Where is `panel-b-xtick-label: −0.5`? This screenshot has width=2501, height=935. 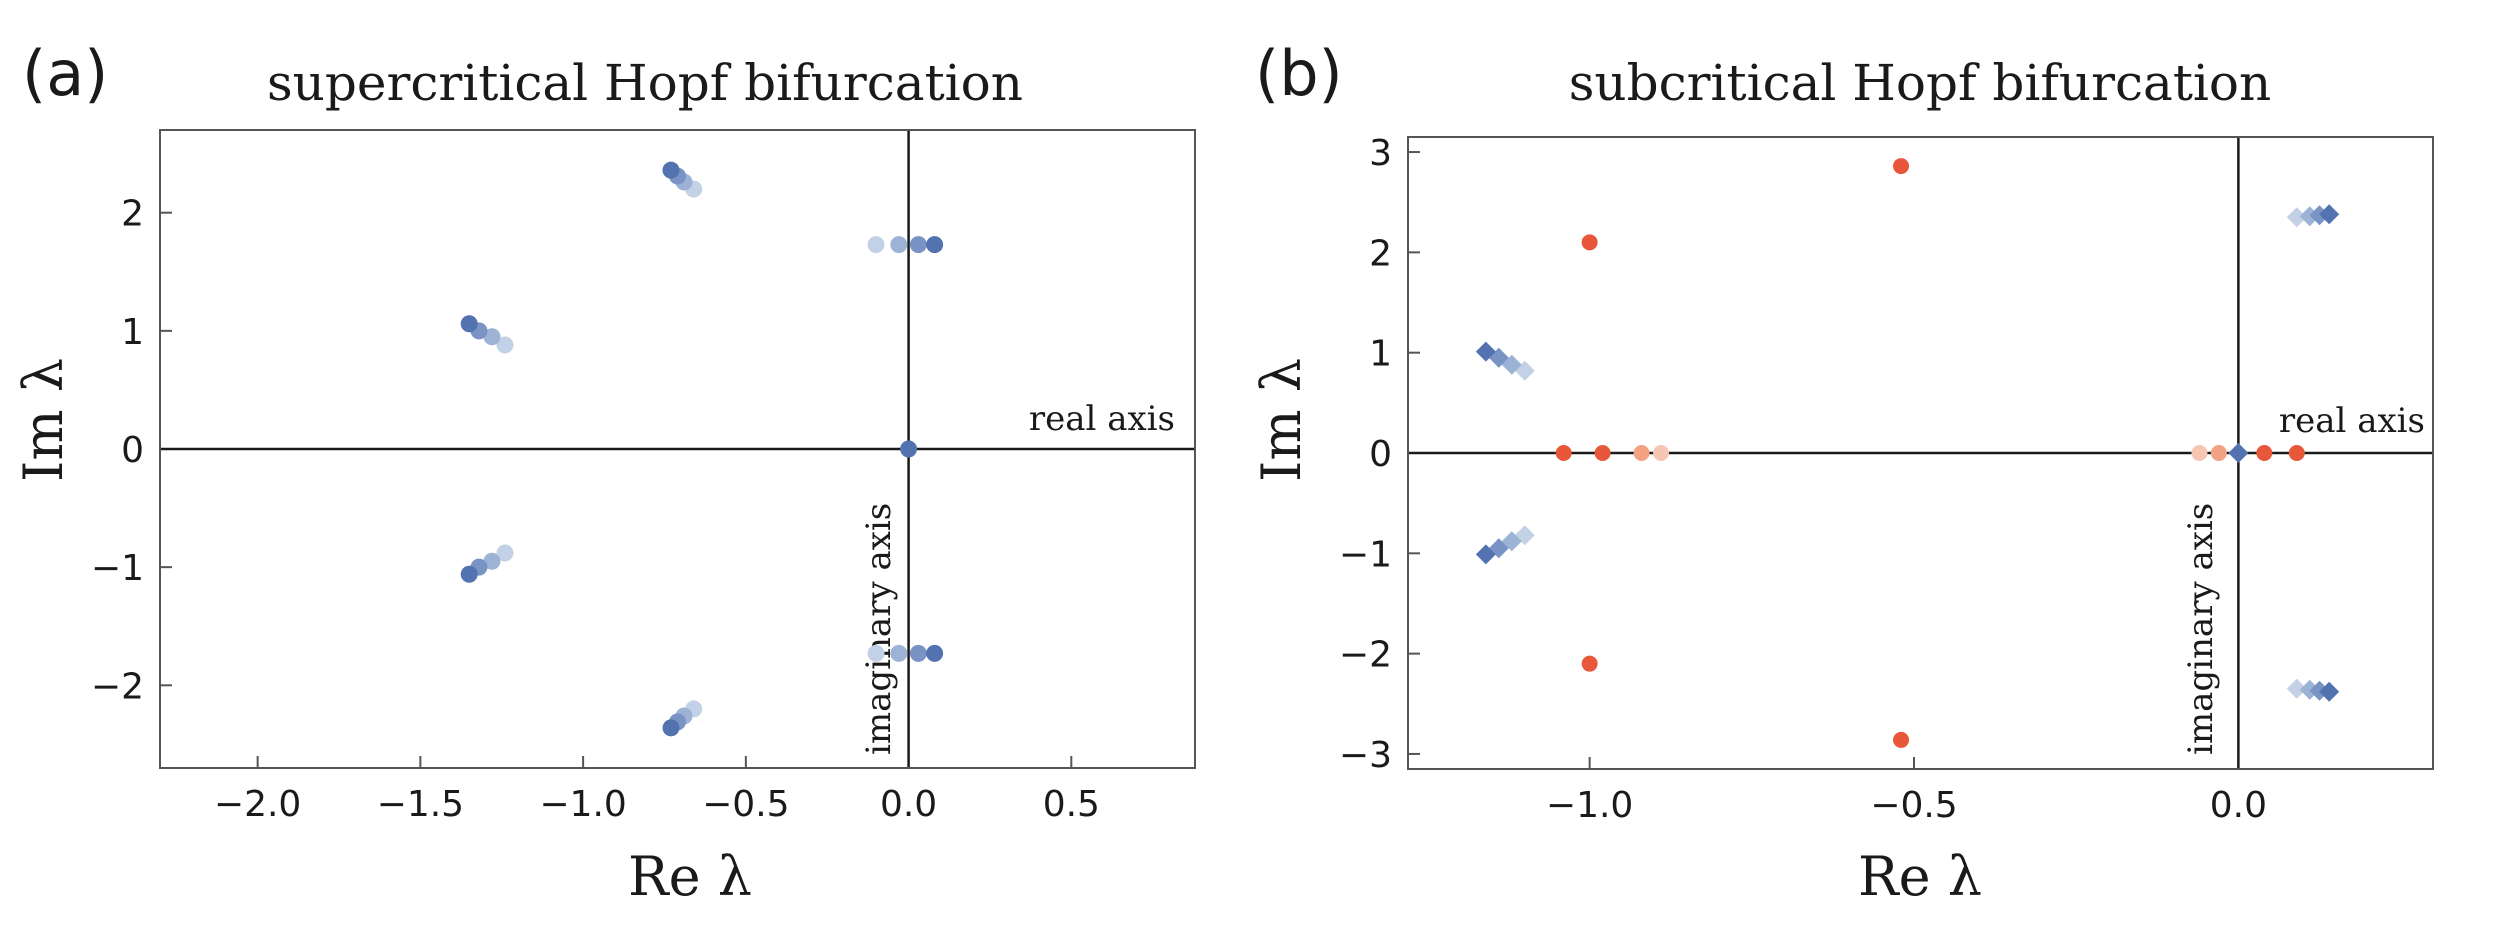
panel-b-xtick-label: −0.5 is located at coordinates (1913, 805).